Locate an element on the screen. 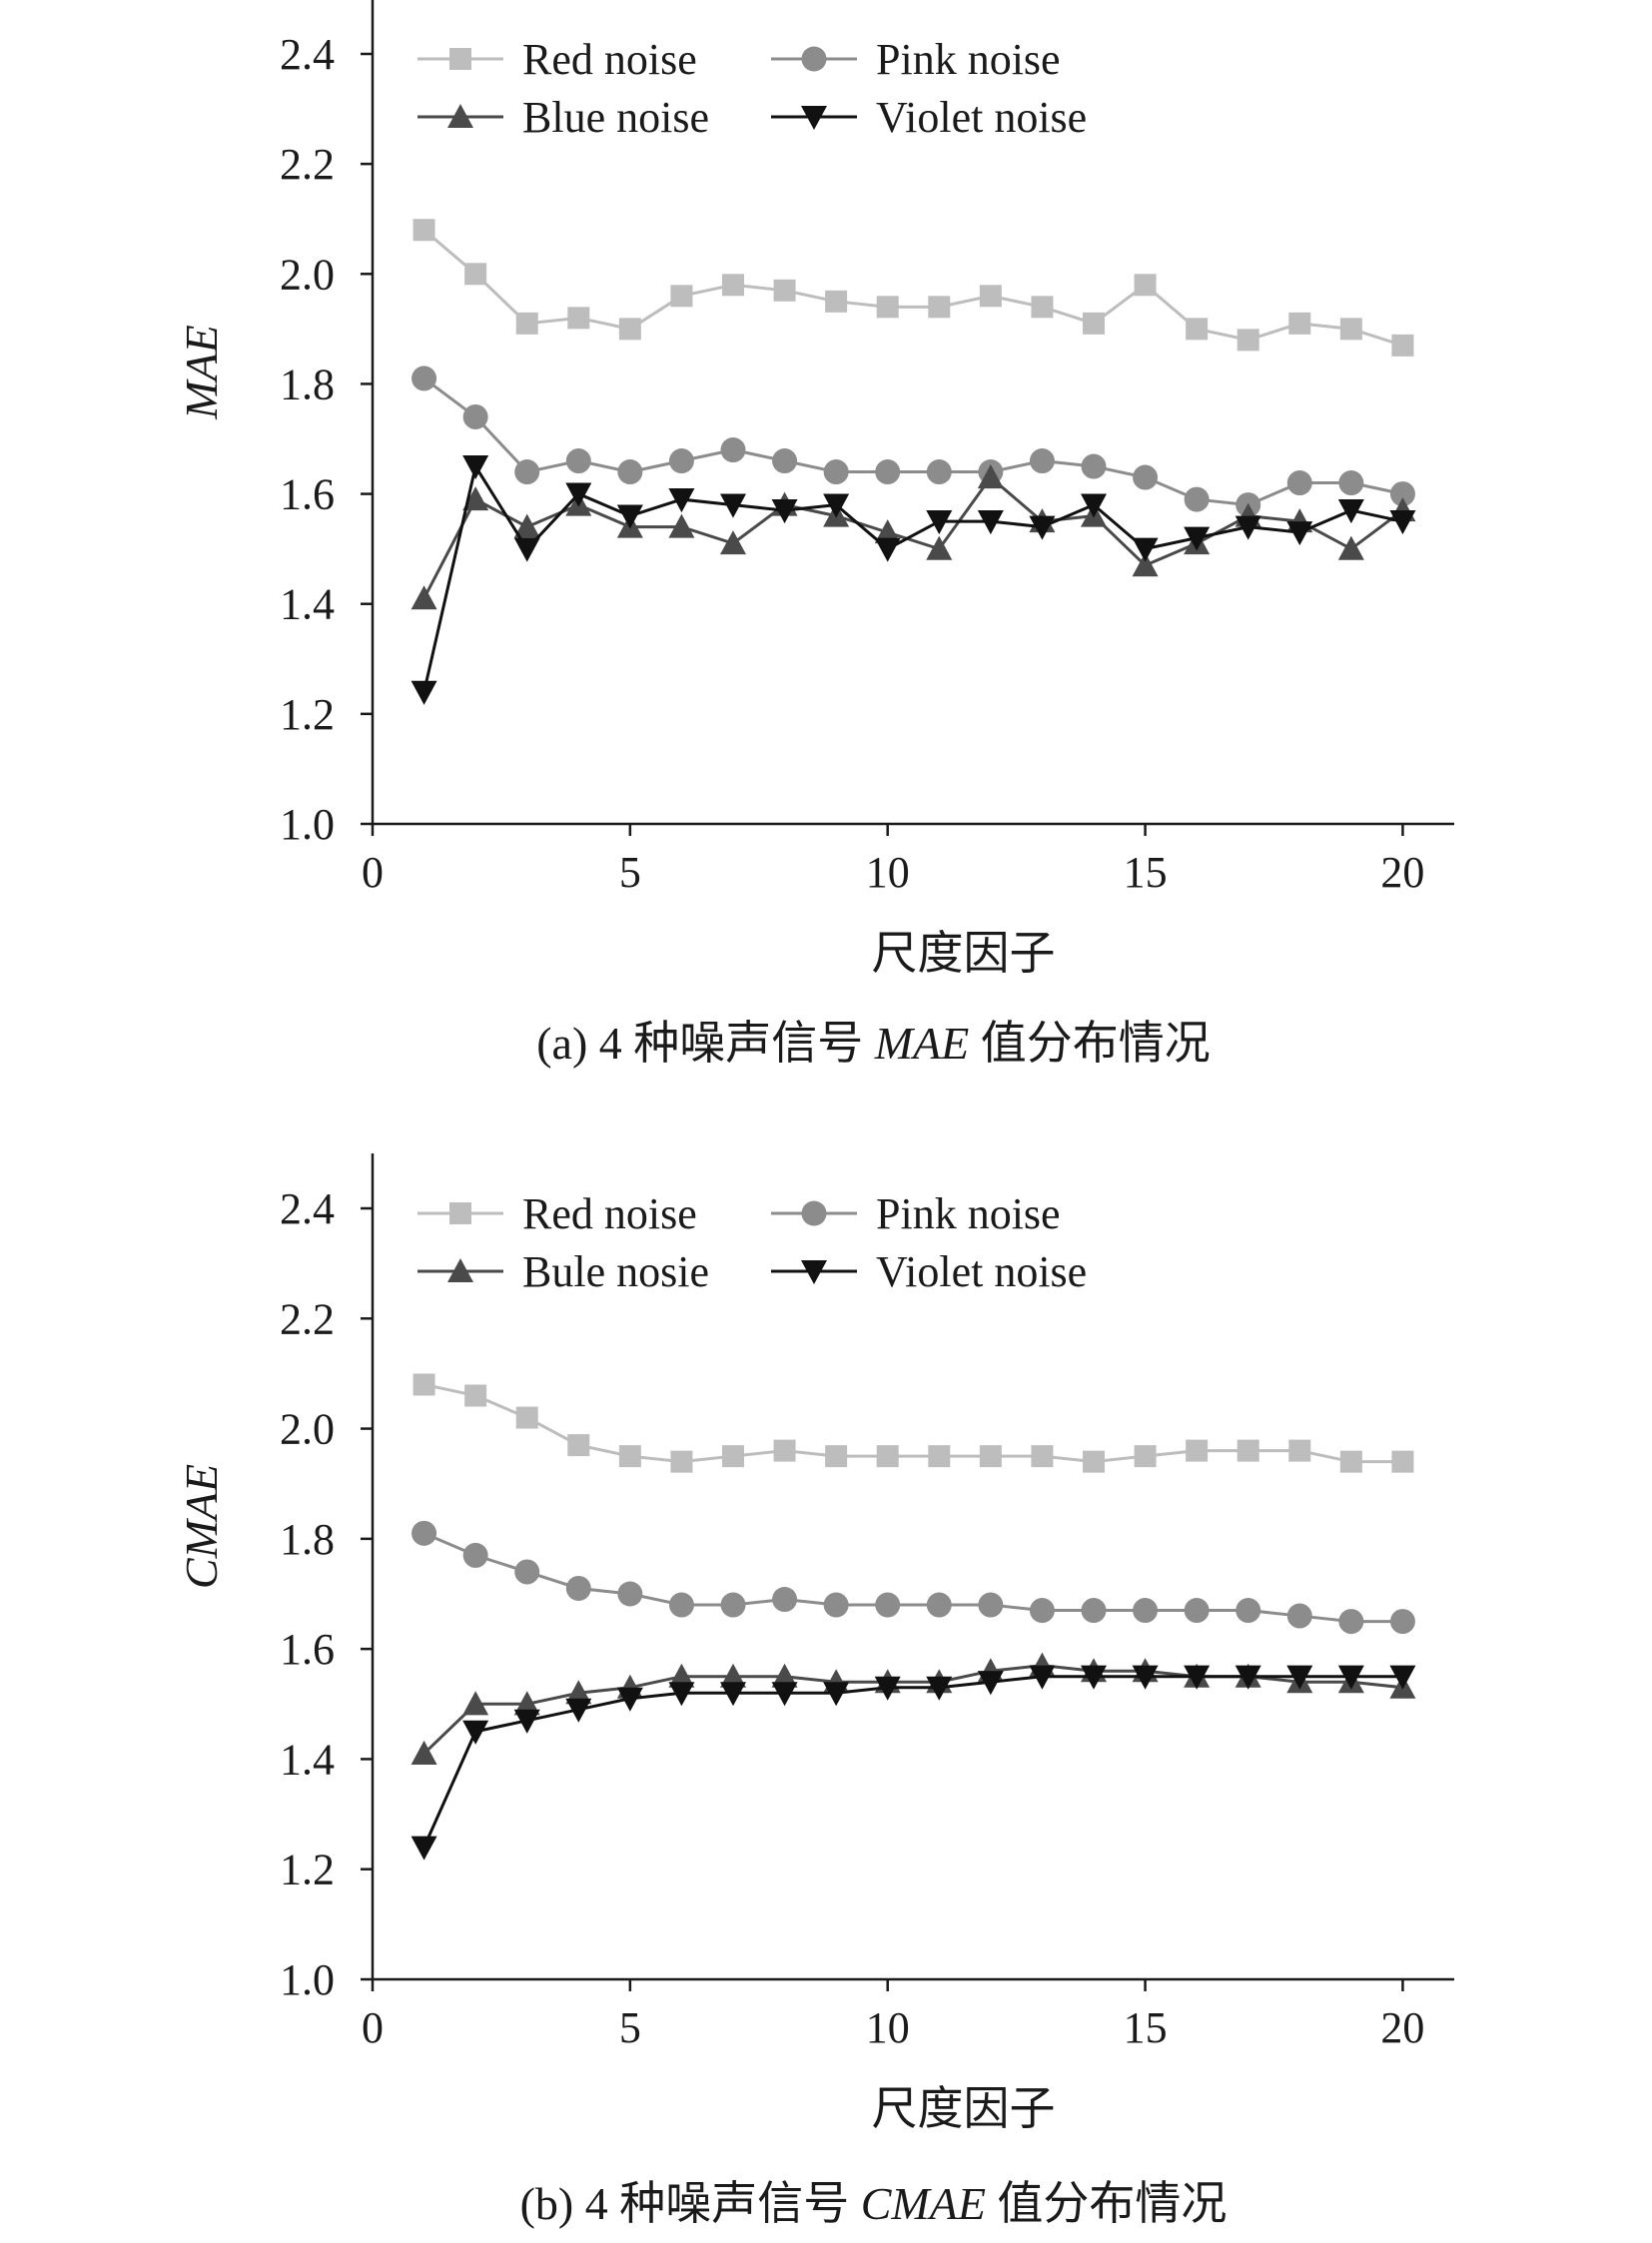 This screenshot has height=2243, width=1652. x-tick-label: 10 is located at coordinates (888, 872).